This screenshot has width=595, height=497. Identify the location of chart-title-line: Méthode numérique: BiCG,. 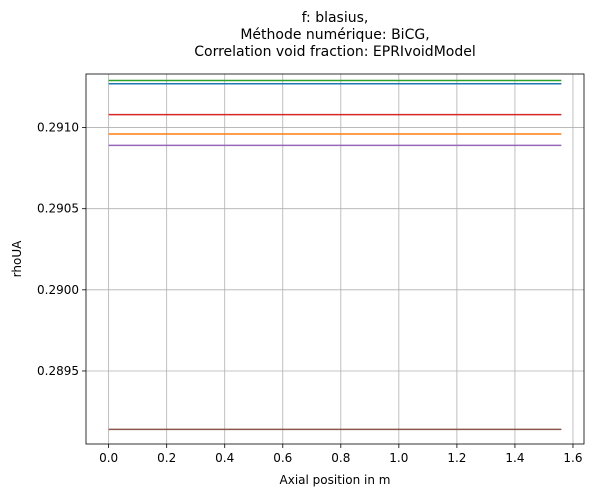
(334, 35).